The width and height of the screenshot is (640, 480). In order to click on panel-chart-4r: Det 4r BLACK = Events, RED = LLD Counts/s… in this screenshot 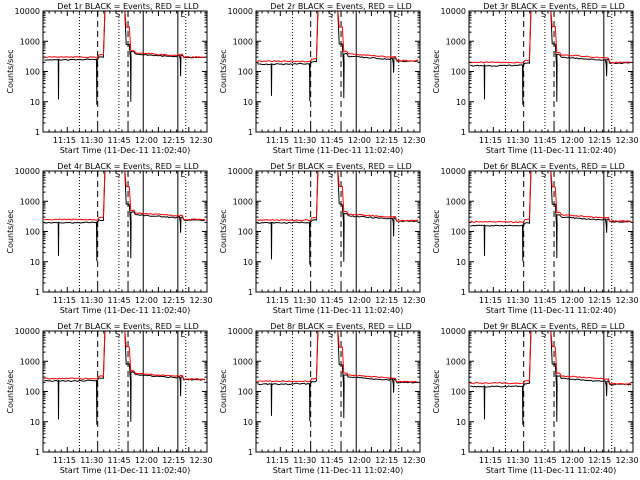, I will do `click(109, 238)`.